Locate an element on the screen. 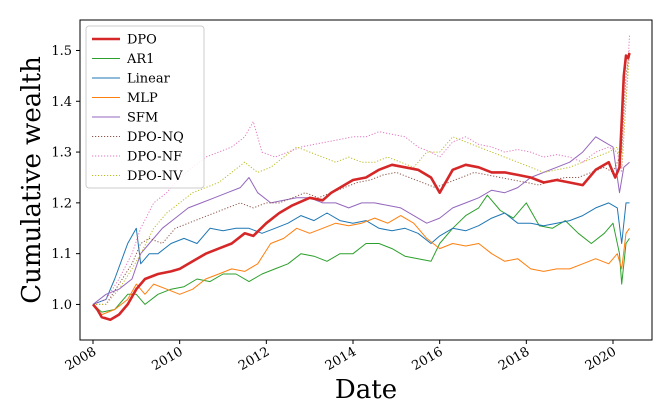  x-tick-label: 2010 is located at coordinates (168, 359).